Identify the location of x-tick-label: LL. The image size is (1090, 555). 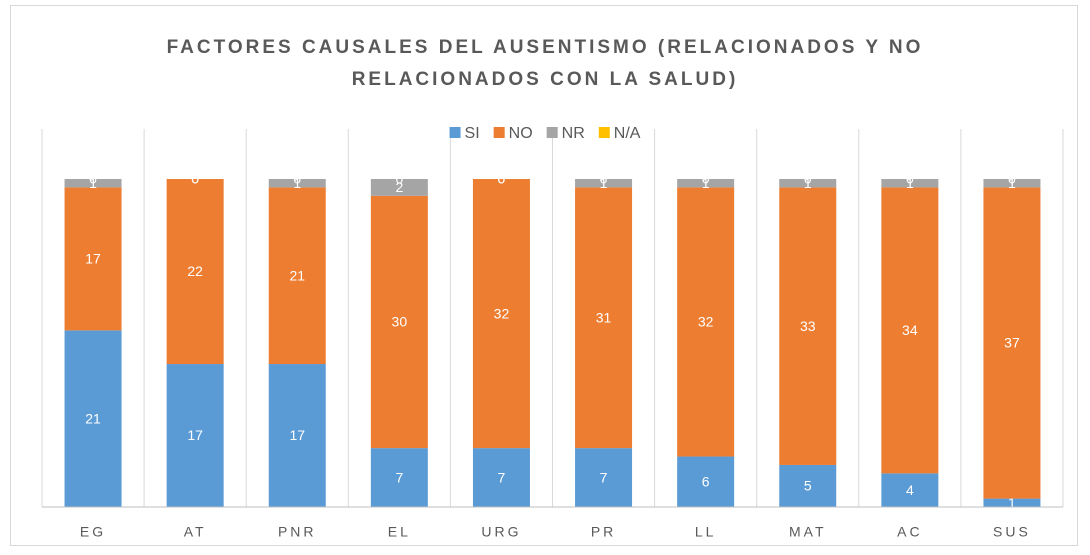
(706, 532).